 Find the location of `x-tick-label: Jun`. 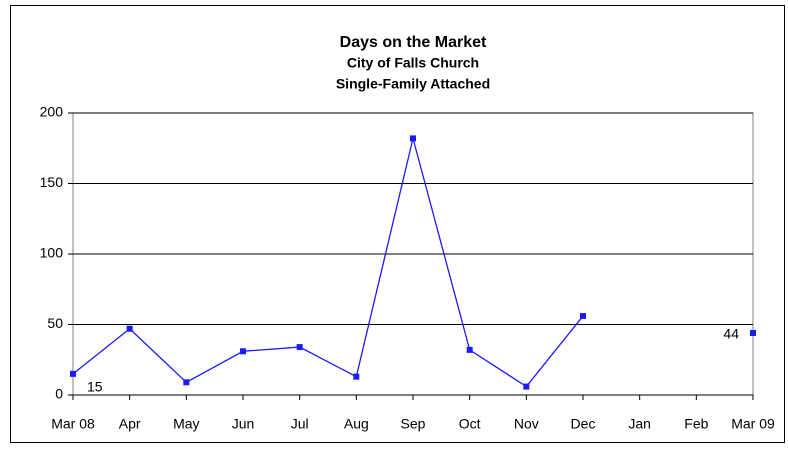

x-tick-label: Jun is located at coordinates (243, 424).